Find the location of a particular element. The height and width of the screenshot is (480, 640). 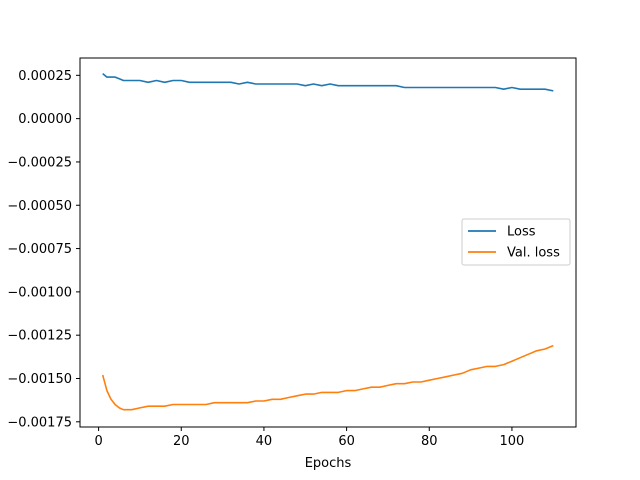

y-tick-label: −0.00150 is located at coordinates (39, 379).